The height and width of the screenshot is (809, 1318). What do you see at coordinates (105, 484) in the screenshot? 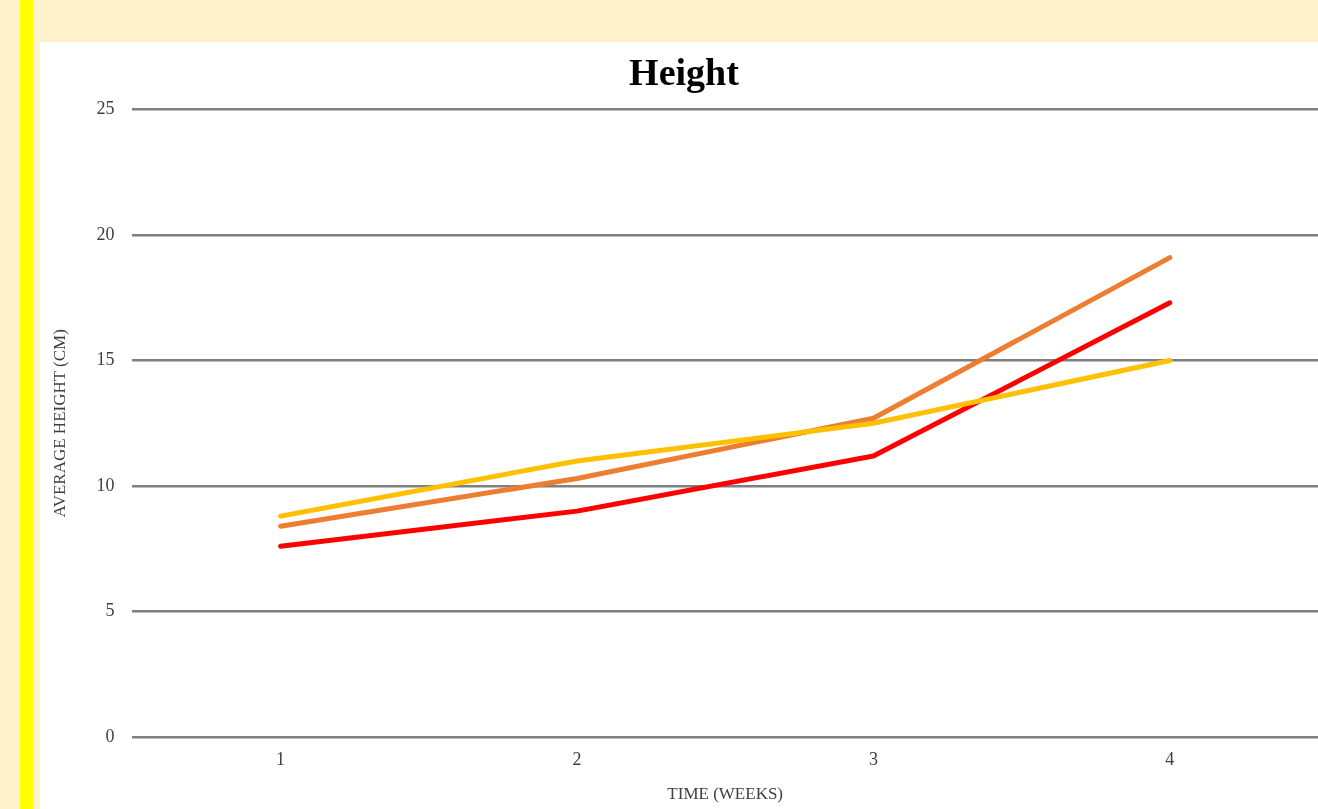
I see `y-tick-label: 10` at bounding box center [105, 484].